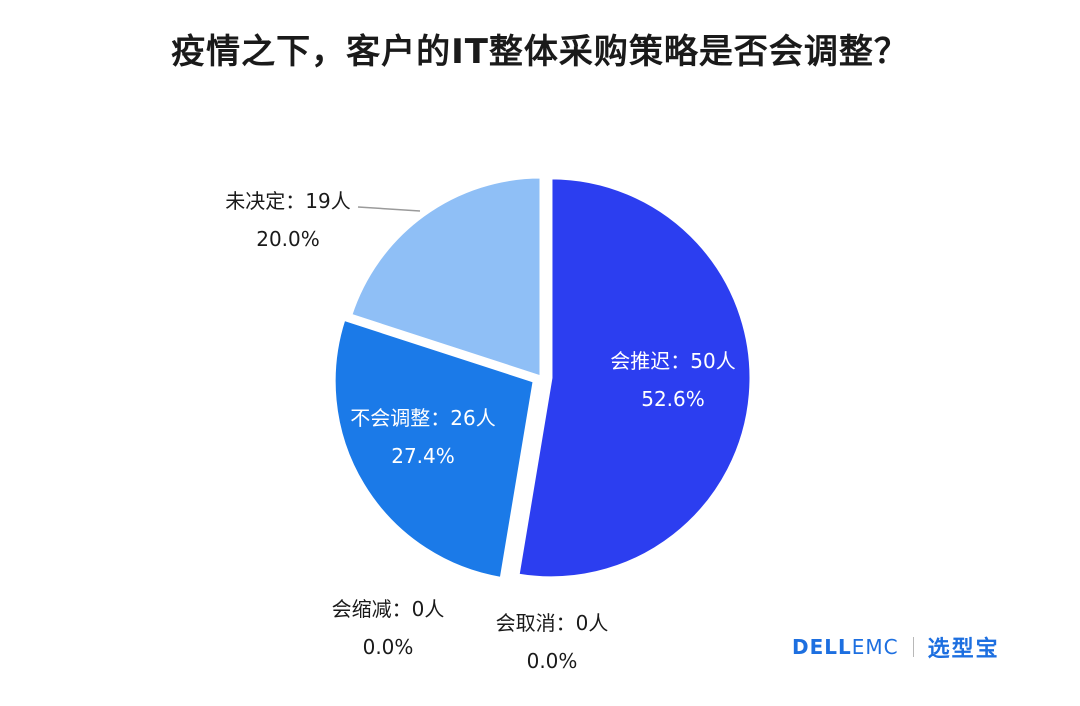 This screenshot has height=706, width=1080. I want to click on emc-logo: EMC, so click(875, 647).